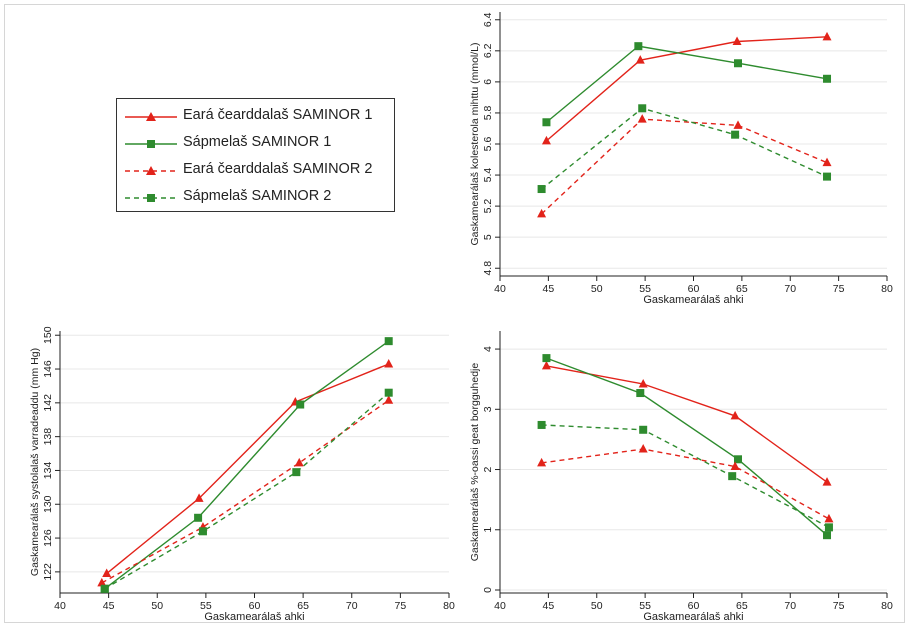  I want to click on legend-label: Sápmelaš SAMINOR 2, so click(257, 196).